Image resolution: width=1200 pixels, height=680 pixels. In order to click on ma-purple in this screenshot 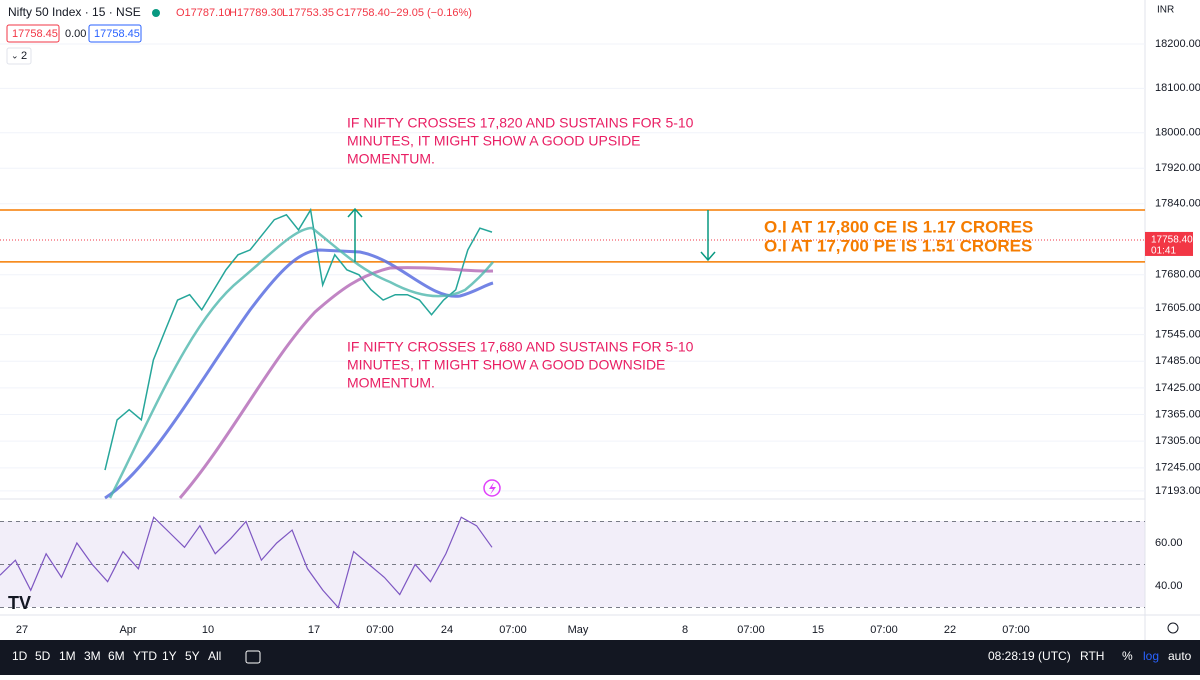, I will do `click(336, 382)`.